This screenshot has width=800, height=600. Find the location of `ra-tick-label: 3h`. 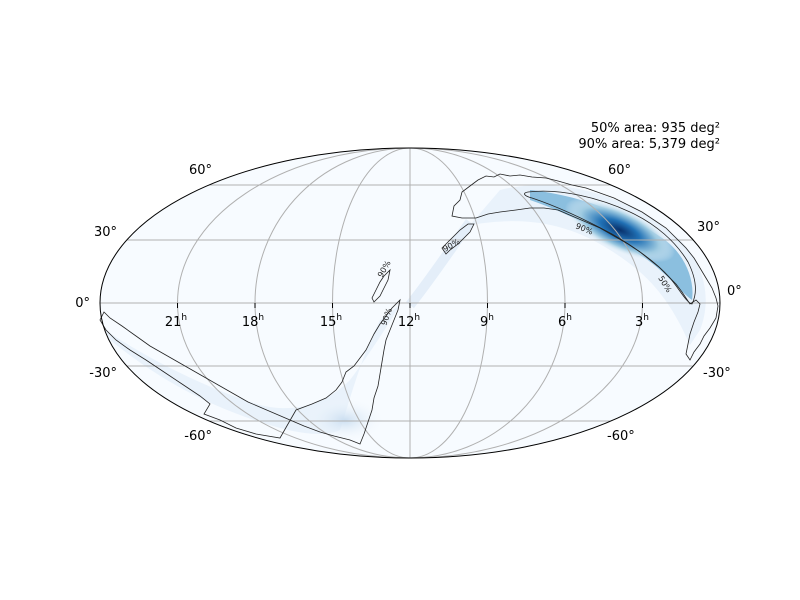

ra-tick-label: 3h is located at coordinates (642, 321).